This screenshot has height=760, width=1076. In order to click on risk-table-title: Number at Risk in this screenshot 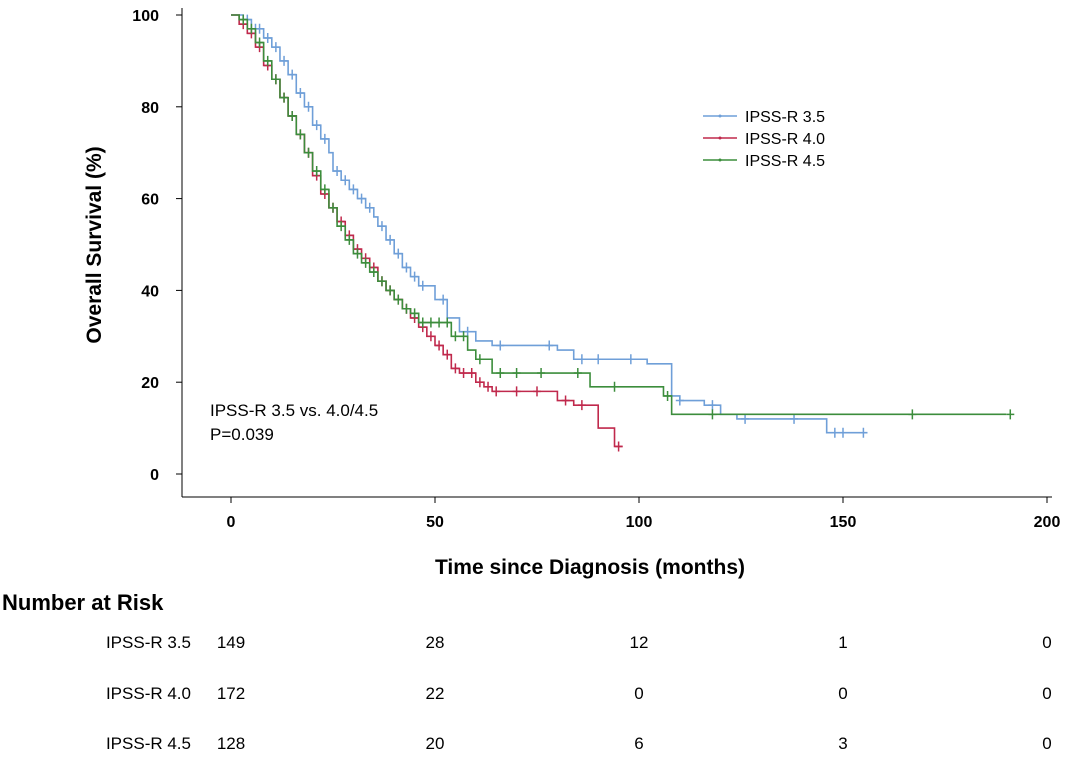, I will do `click(83, 602)`.